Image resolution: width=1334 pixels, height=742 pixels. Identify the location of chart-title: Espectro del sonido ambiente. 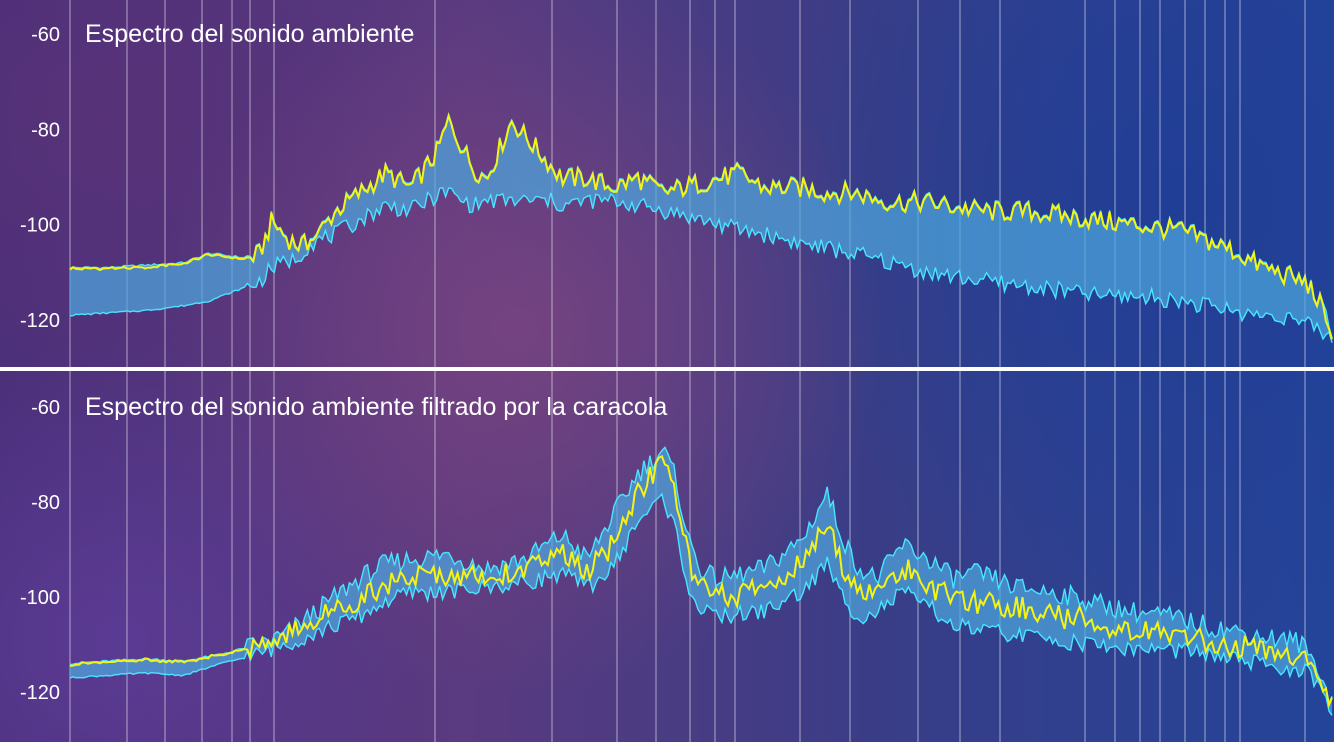
(249, 34).